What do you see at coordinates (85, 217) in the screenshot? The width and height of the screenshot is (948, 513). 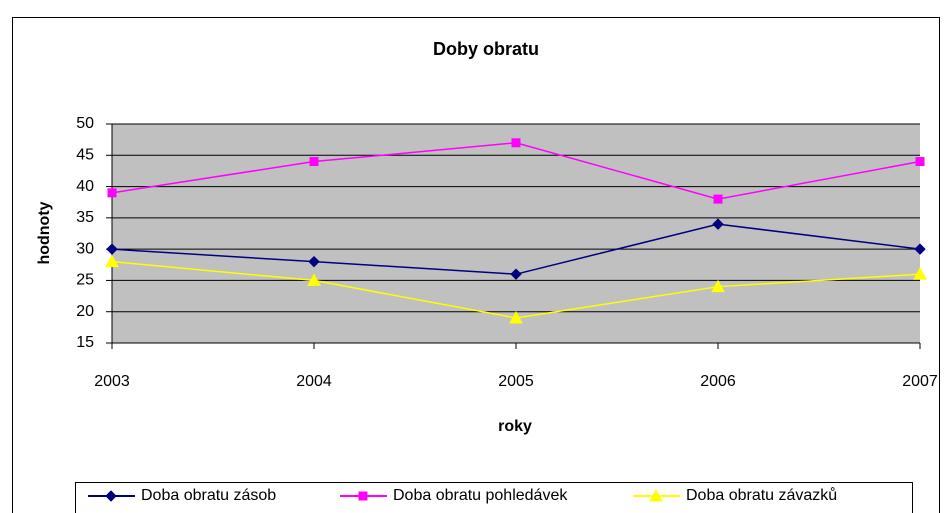 I see `y-tick-label: 35` at bounding box center [85, 217].